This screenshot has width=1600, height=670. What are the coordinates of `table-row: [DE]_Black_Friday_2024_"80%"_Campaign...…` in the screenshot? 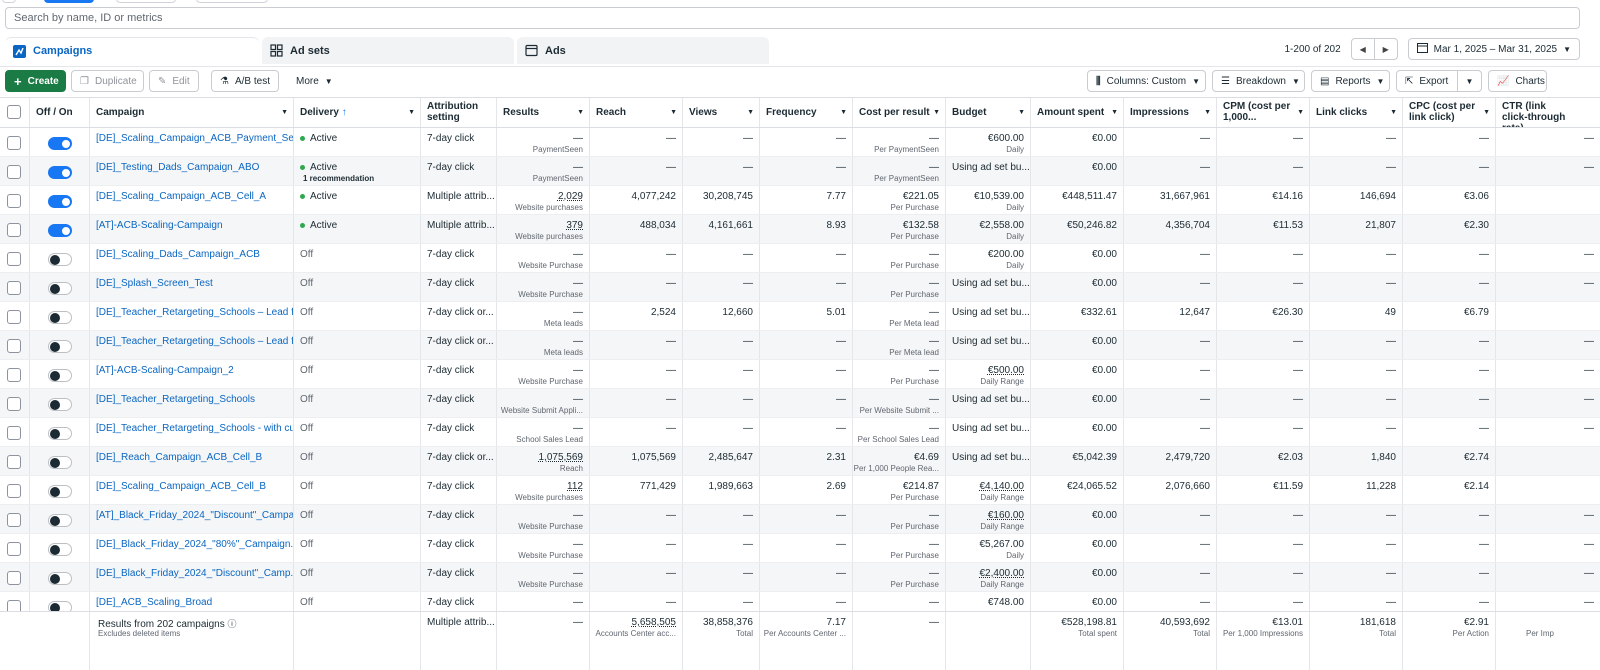 It's located at (800, 548).